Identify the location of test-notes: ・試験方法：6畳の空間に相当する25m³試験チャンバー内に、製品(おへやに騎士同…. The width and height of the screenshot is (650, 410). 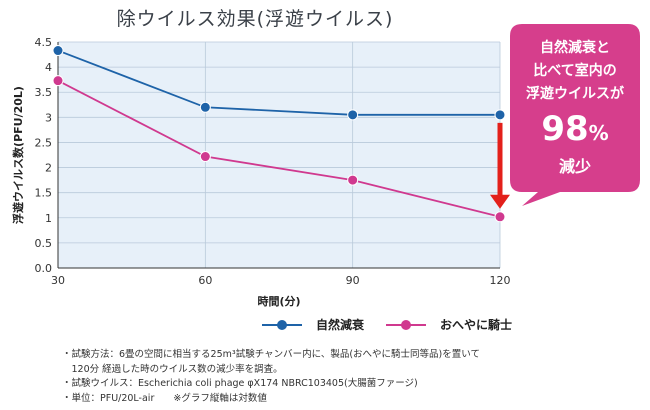
(271, 377).